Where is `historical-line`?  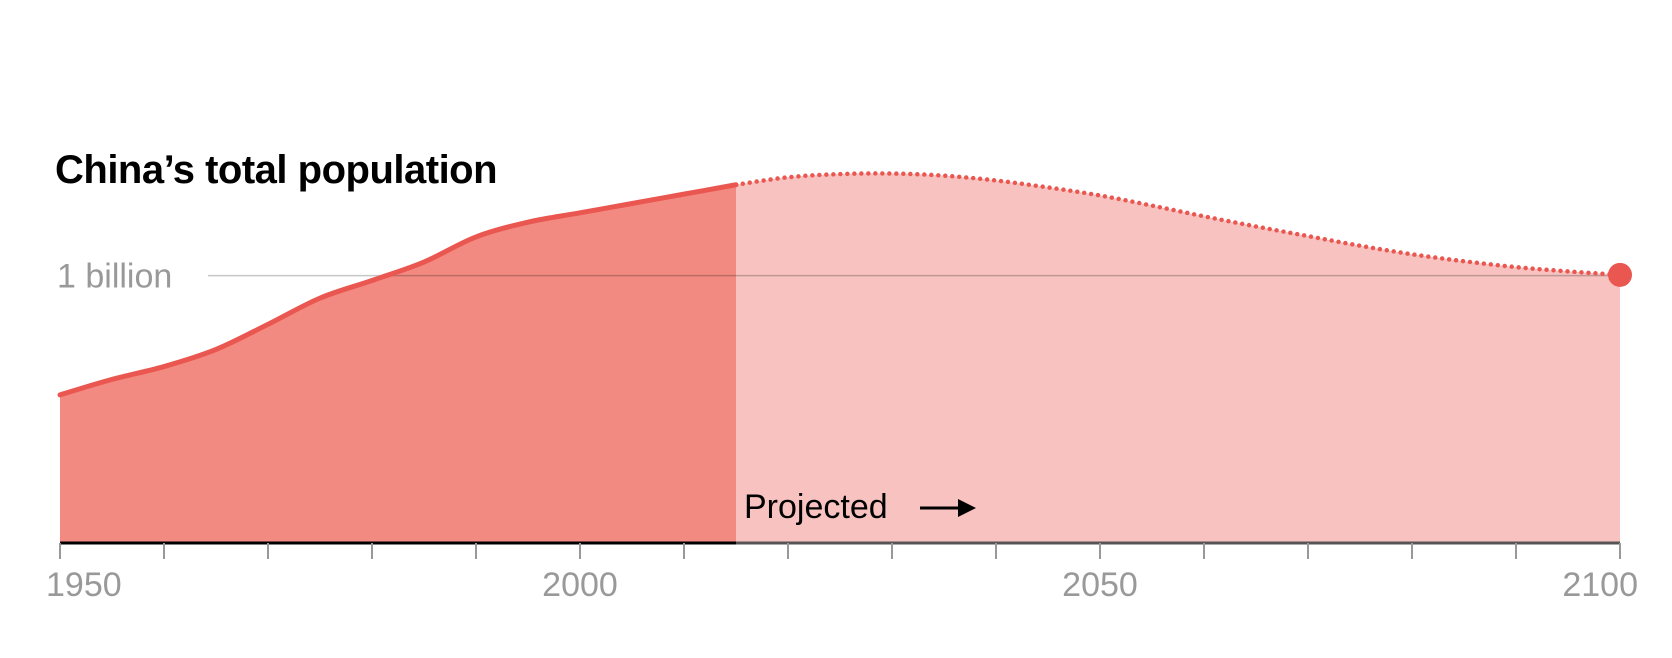 historical-line is located at coordinates (398, 290).